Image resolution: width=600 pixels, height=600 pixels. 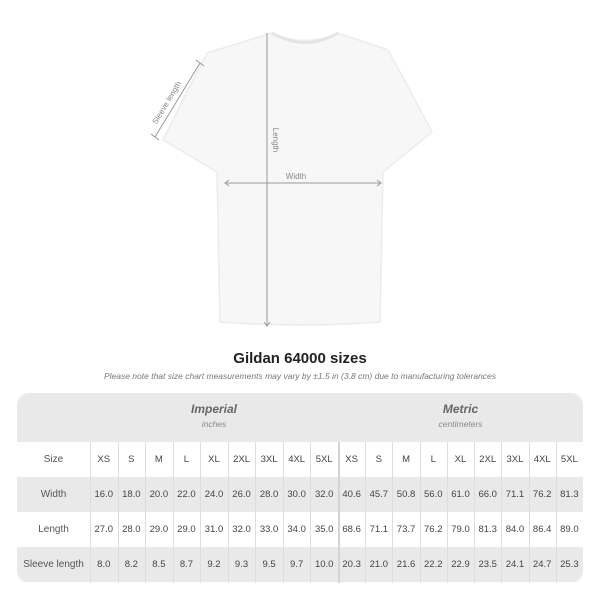 What do you see at coordinates (406, 494) in the screenshot?
I see `metric-cell: 50.8` at bounding box center [406, 494].